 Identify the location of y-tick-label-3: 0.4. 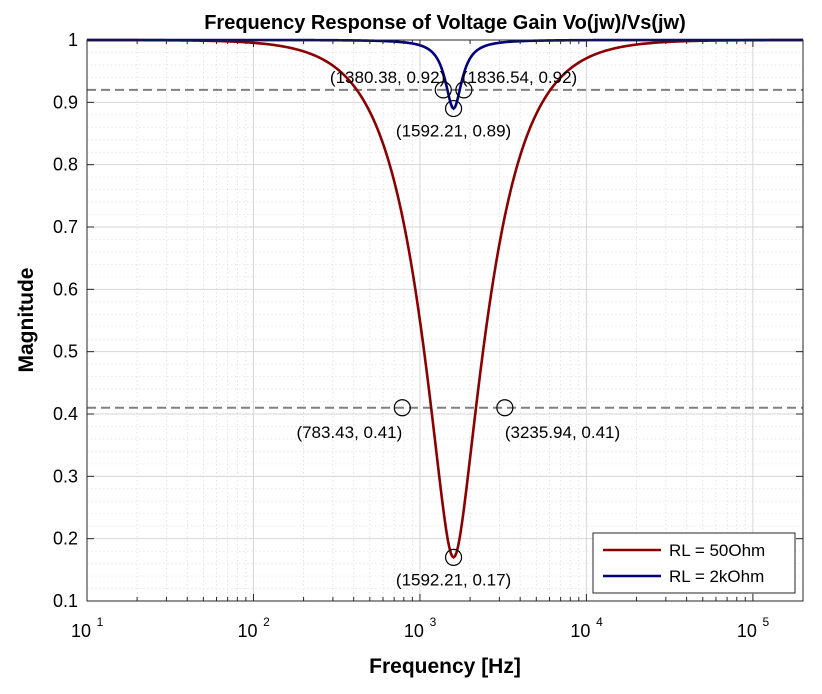
(65, 414).